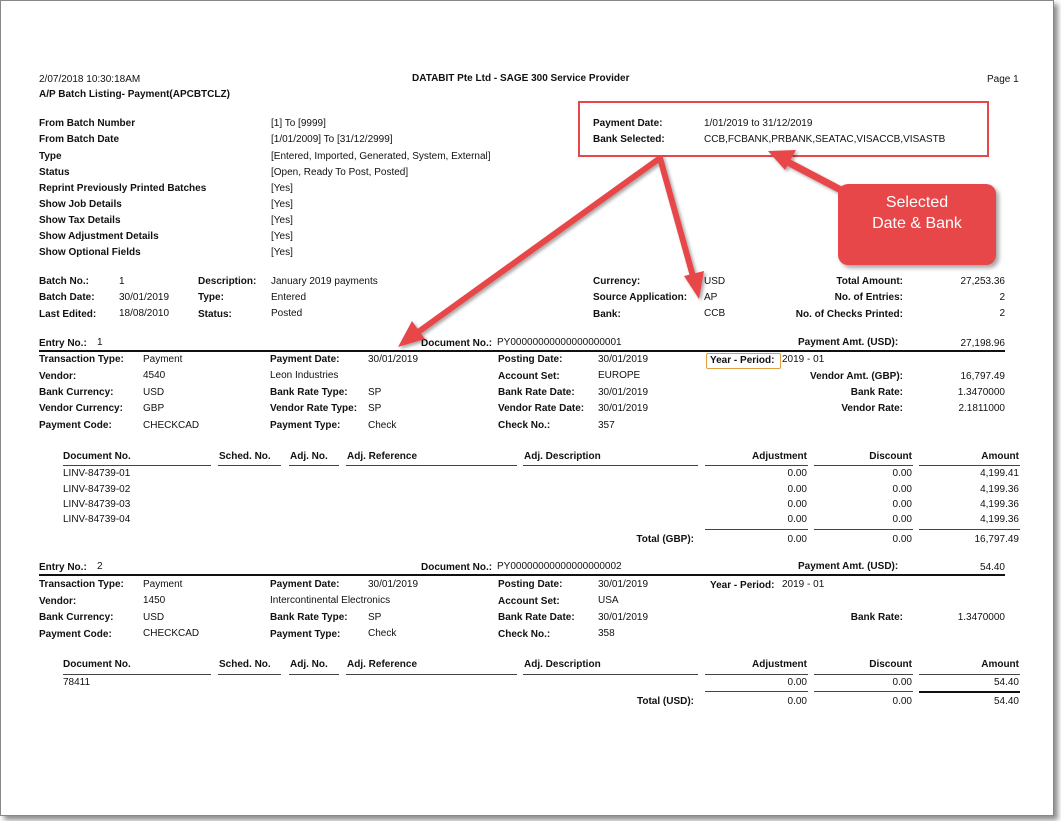 Image resolution: width=1061 pixels, height=821 pixels. Describe the element at coordinates (917, 202) in the screenshot. I see `callout-line1: Selected` at that location.